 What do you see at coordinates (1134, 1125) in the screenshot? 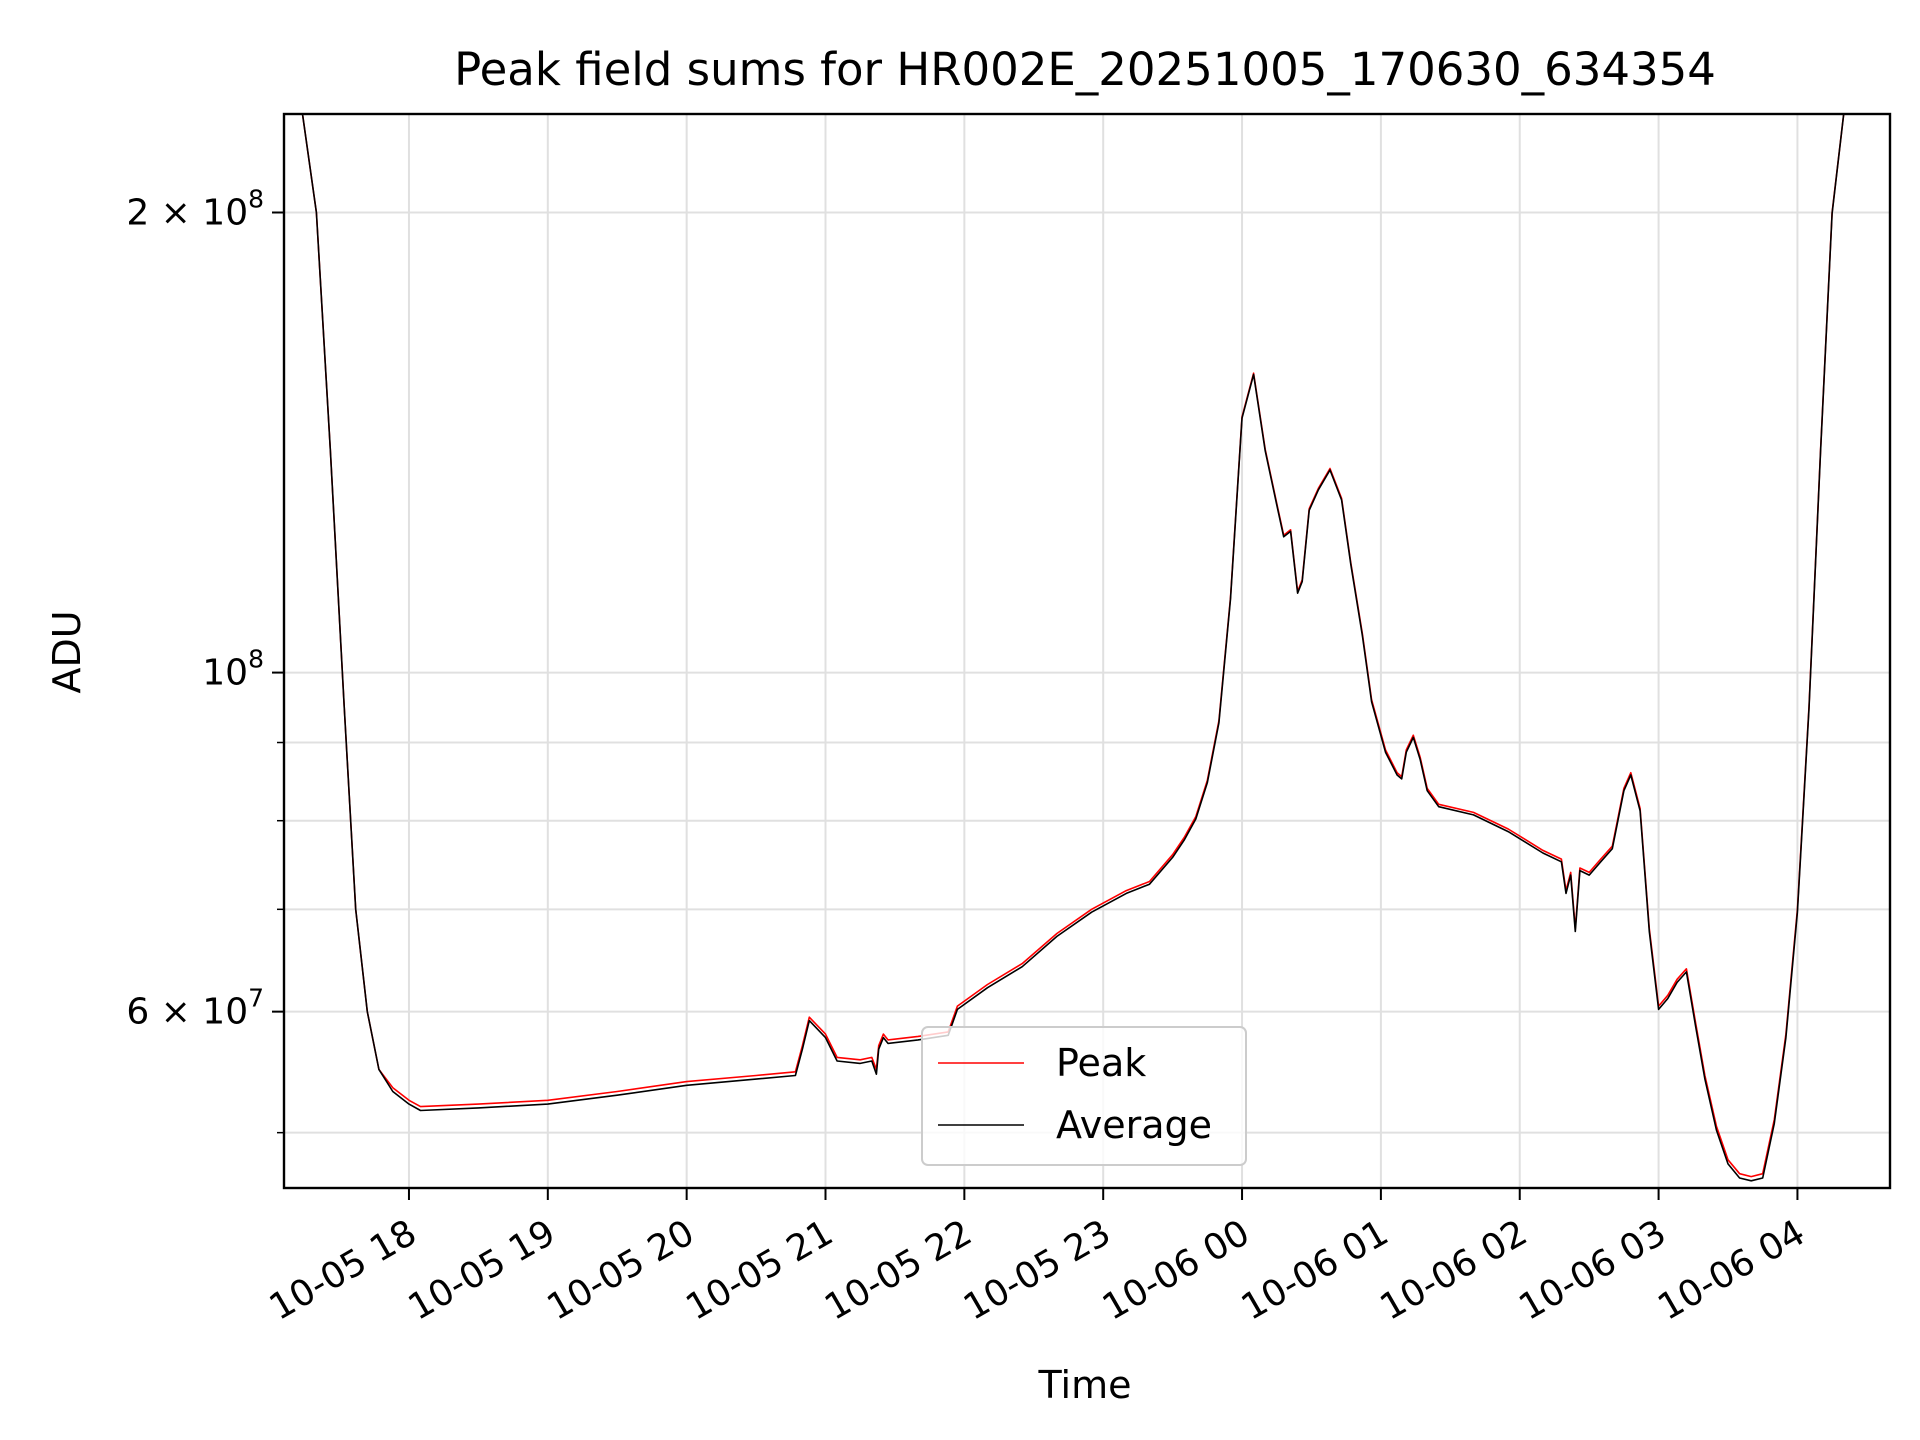
I see `legend-average-label: Average` at bounding box center [1134, 1125].